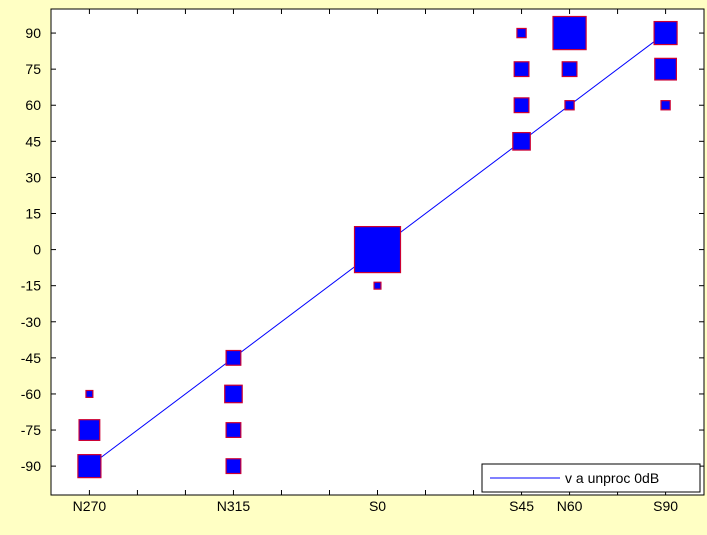 Image resolution: width=707 pixels, height=535 pixels. What do you see at coordinates (234, 506) in the screenshot?
I see `x-tick-label: N315` at bounding box center [234, 506].